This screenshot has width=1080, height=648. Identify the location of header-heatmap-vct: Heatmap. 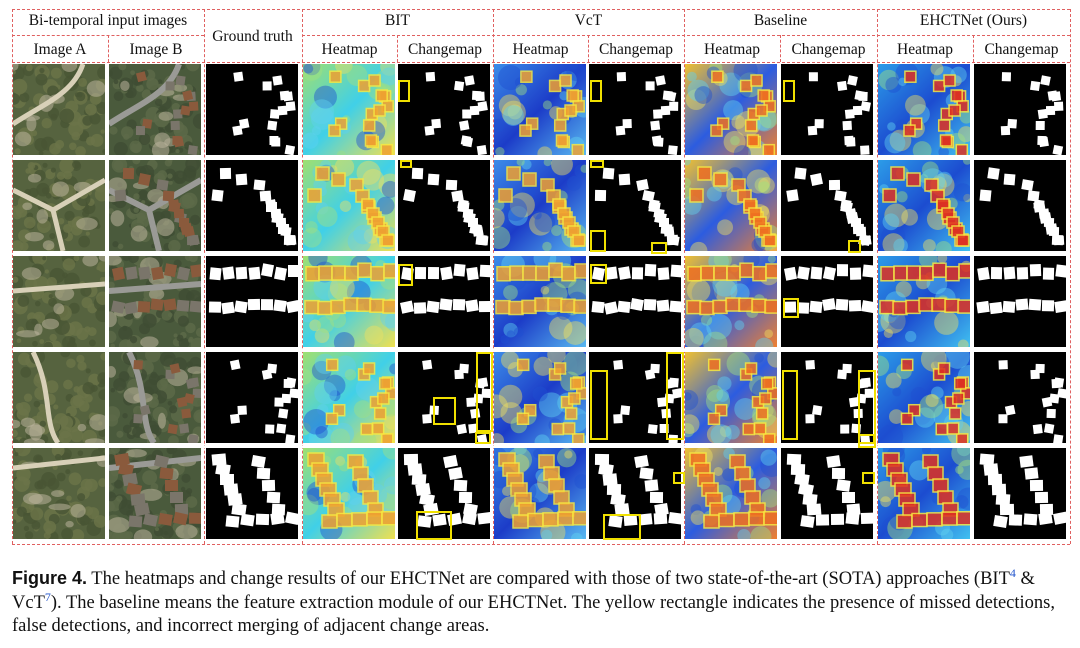
(540, 49).